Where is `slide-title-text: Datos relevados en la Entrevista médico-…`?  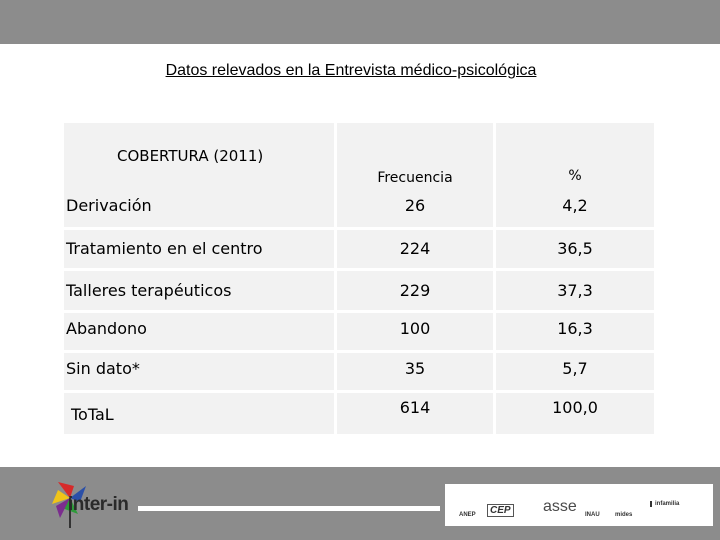
slide-title-text: Datos relevados en la Entrevista médico-… is located at coordinates (351, 70).